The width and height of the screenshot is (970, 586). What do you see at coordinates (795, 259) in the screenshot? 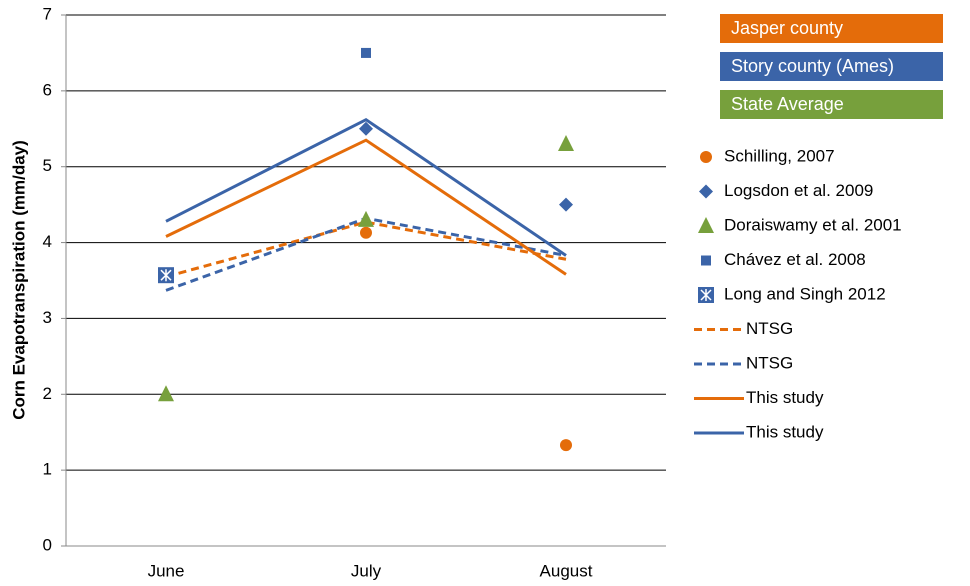
I see `legend-label: Chávez et al. 2008` at bounding box center [795, 259].